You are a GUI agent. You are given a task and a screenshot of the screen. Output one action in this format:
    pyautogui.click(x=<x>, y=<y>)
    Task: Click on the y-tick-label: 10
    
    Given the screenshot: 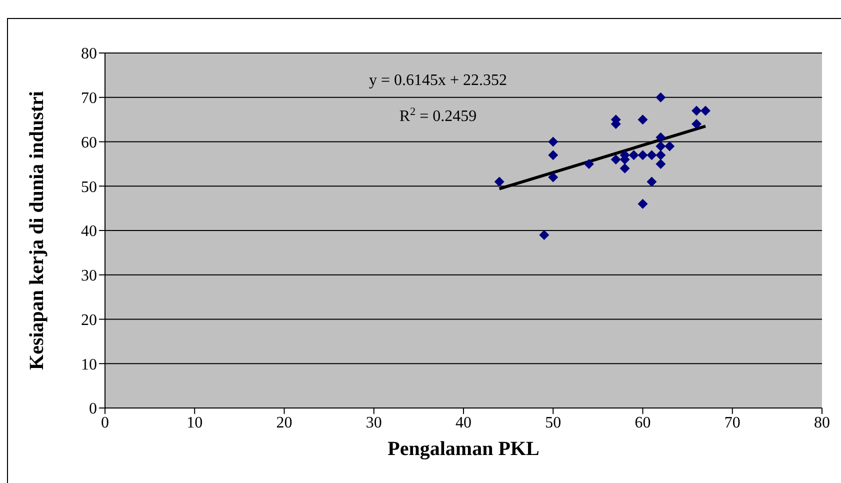 What is the action you would take?
    pyautogui.click(x=89, y=365)
    